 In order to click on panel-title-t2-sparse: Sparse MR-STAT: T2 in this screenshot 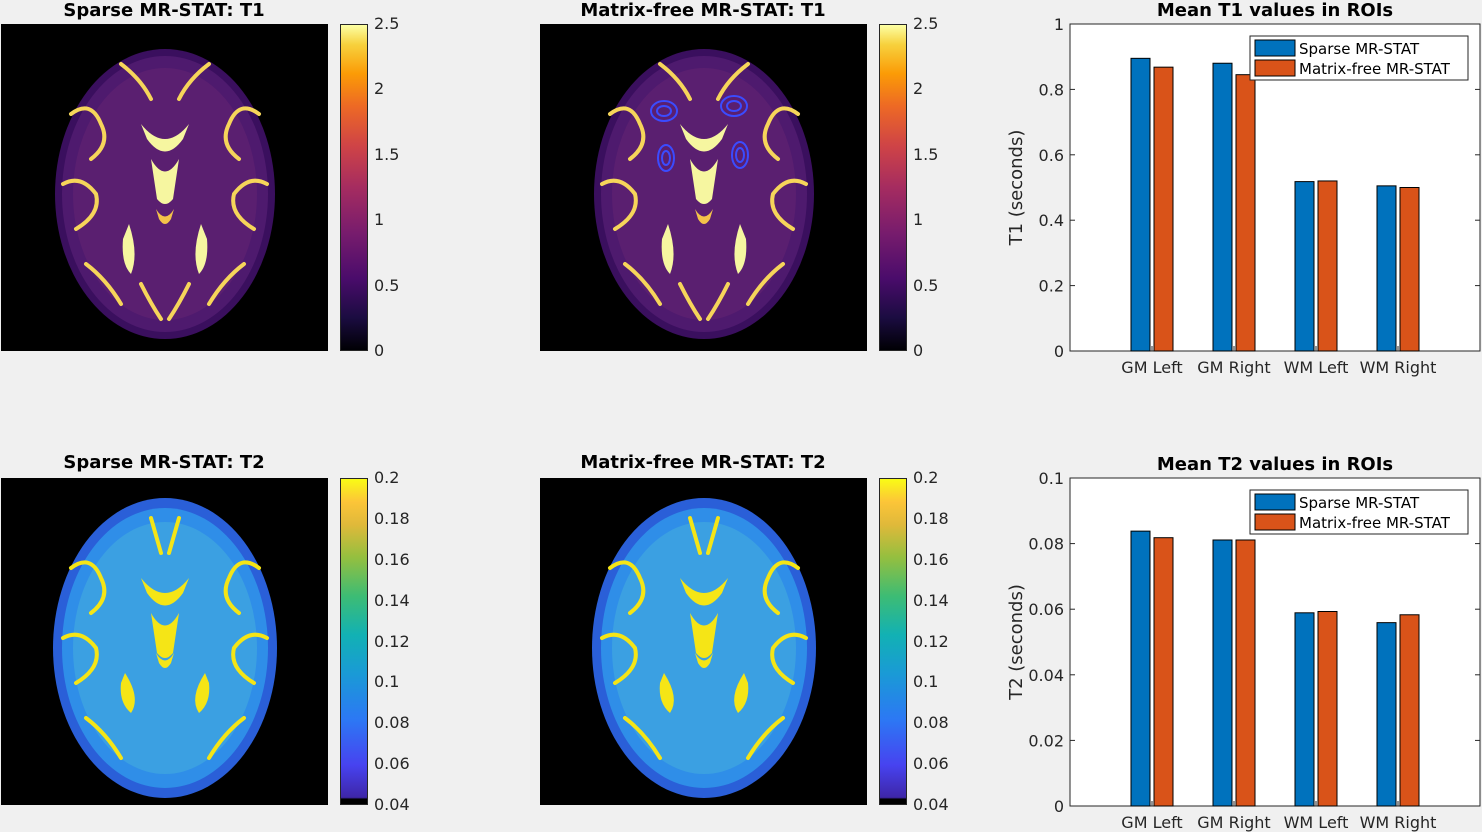, I will do `click(164, 462)`.